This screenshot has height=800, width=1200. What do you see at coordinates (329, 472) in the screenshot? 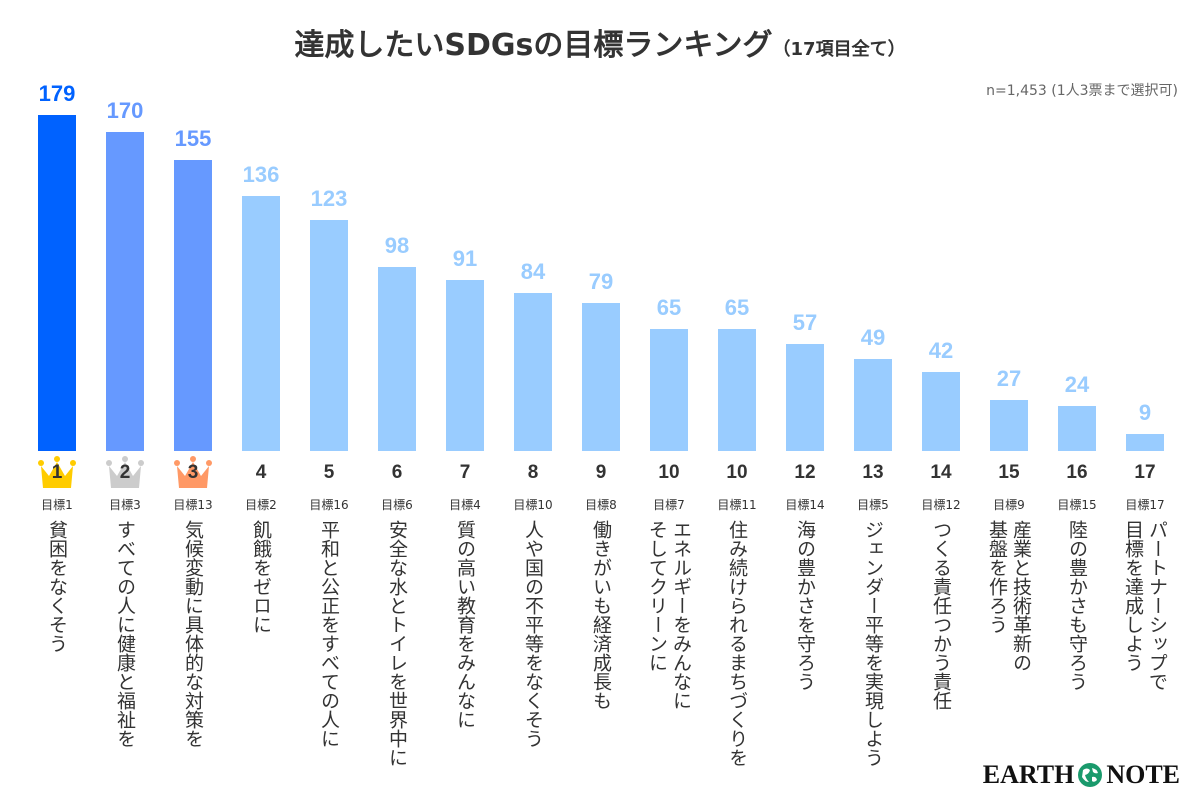
I see `rank-label: 5` at bounding box center [329, 472].